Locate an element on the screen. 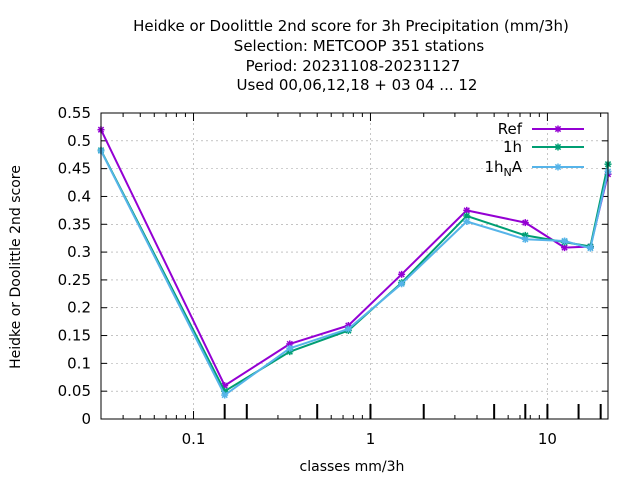 Image resolution: width=640 pixels, height=480 pixels. y-axis-label: Heidke or Doolittle 2nd score is located at coordinates (16, 267).